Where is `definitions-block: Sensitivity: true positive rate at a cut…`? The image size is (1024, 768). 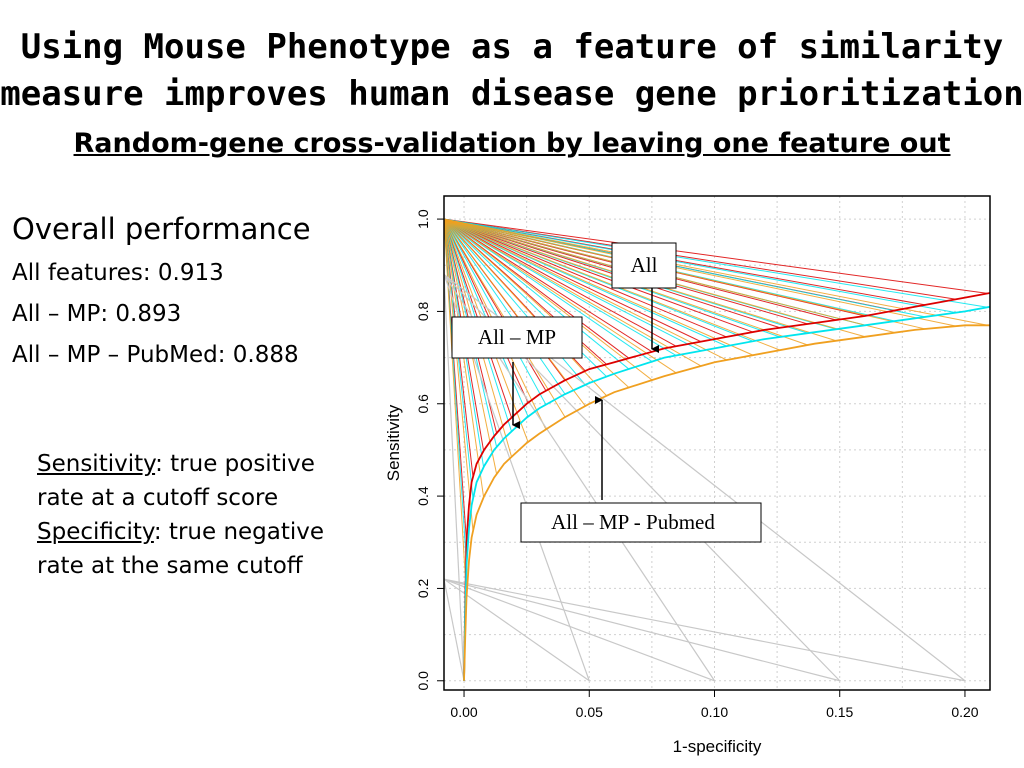 definitions-block: Sensitivity: true positive rate at a cut… is located at coordinates (187, 515).